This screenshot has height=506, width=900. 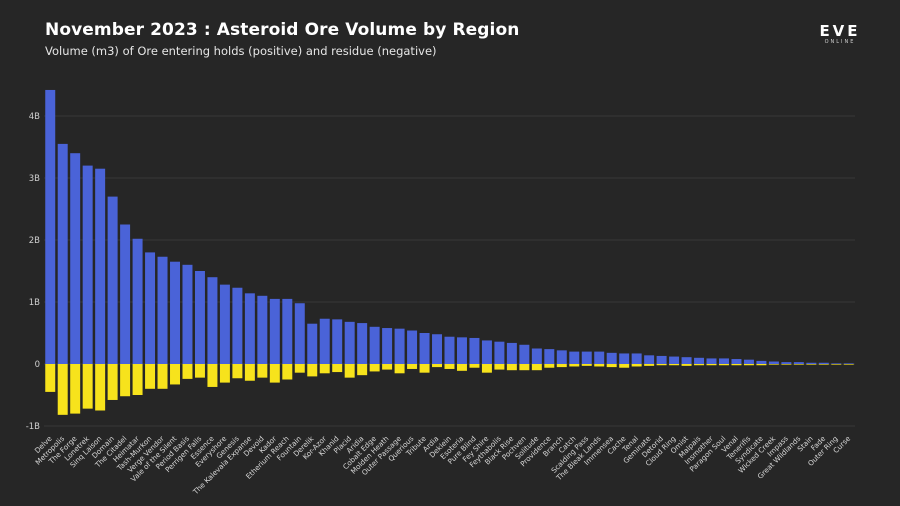 What do you see at coordinates (34, 117) in the screenshot?
I see `y-tick-label: 4B` at bounding box center [34, 117].